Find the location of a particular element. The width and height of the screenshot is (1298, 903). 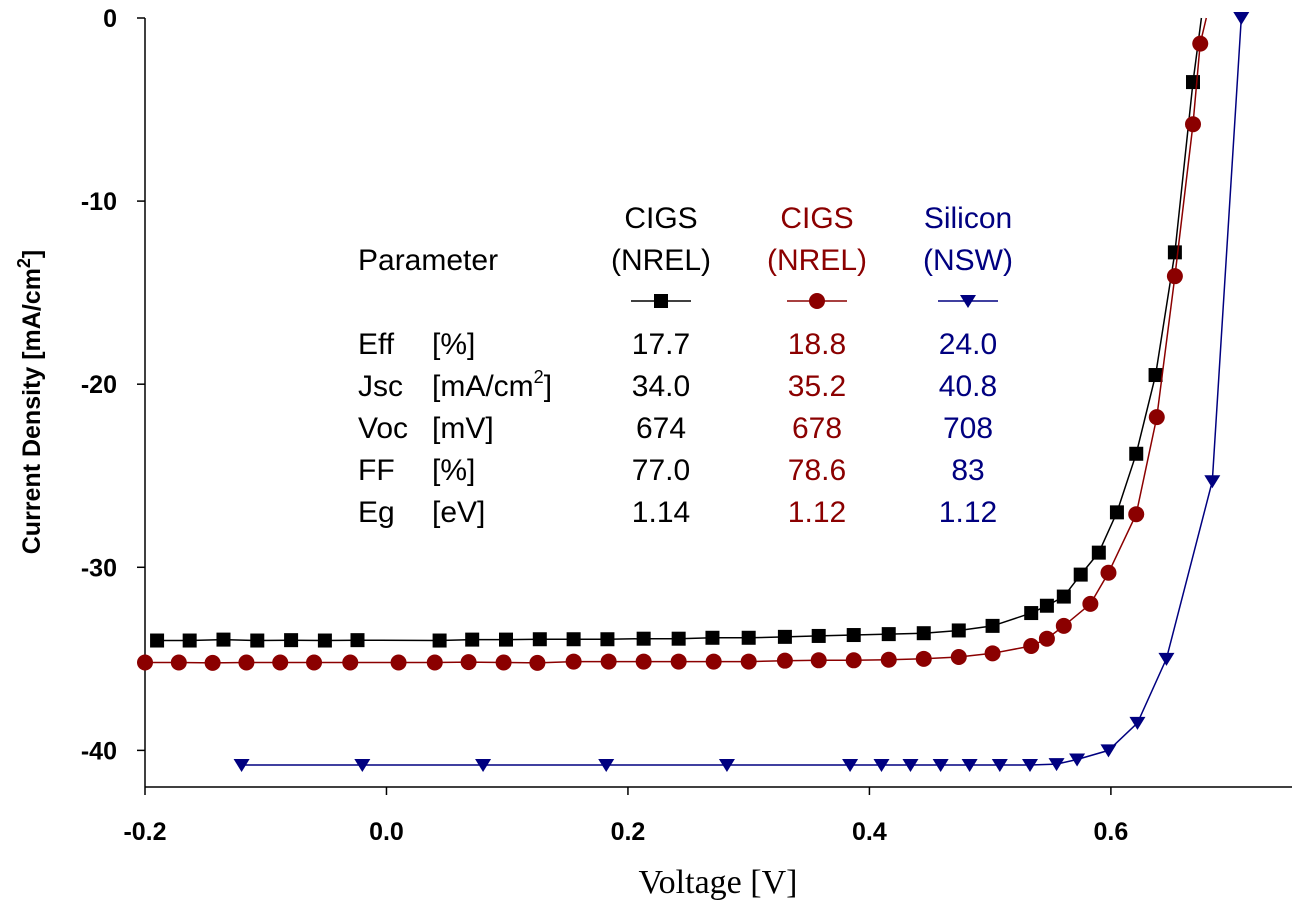

x-tick-label: 0.6 is located at coordinates (1111, 832).